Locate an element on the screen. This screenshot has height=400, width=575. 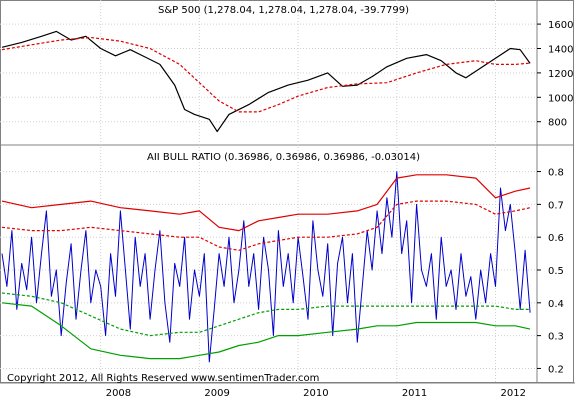
y-tick-label: 0.8 is located at coordinates (556, 173).